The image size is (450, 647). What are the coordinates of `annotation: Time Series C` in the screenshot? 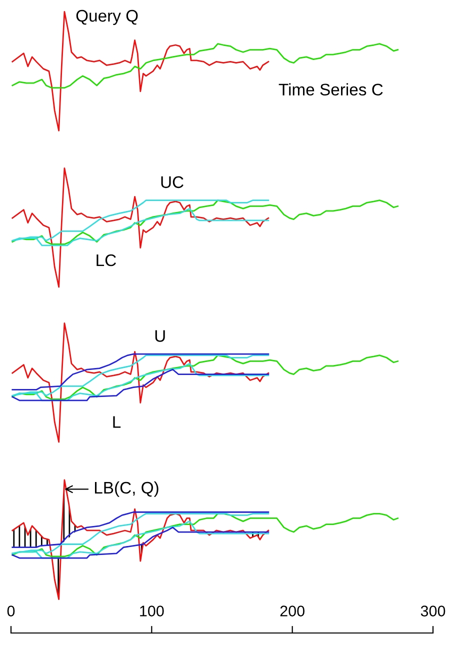 It's located at (330, 89).